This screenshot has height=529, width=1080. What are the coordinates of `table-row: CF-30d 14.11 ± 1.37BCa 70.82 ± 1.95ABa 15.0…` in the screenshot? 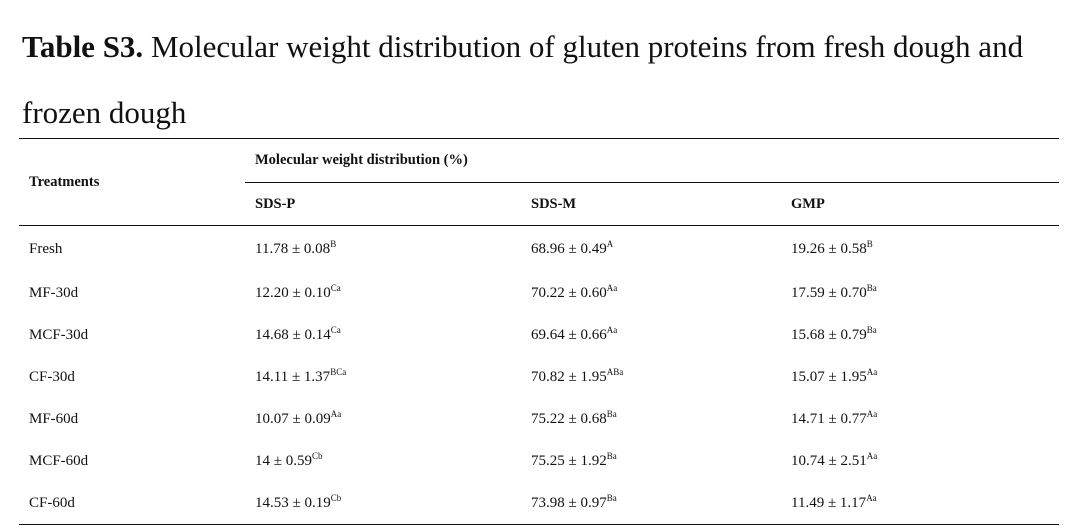 It's located at (539, 377).